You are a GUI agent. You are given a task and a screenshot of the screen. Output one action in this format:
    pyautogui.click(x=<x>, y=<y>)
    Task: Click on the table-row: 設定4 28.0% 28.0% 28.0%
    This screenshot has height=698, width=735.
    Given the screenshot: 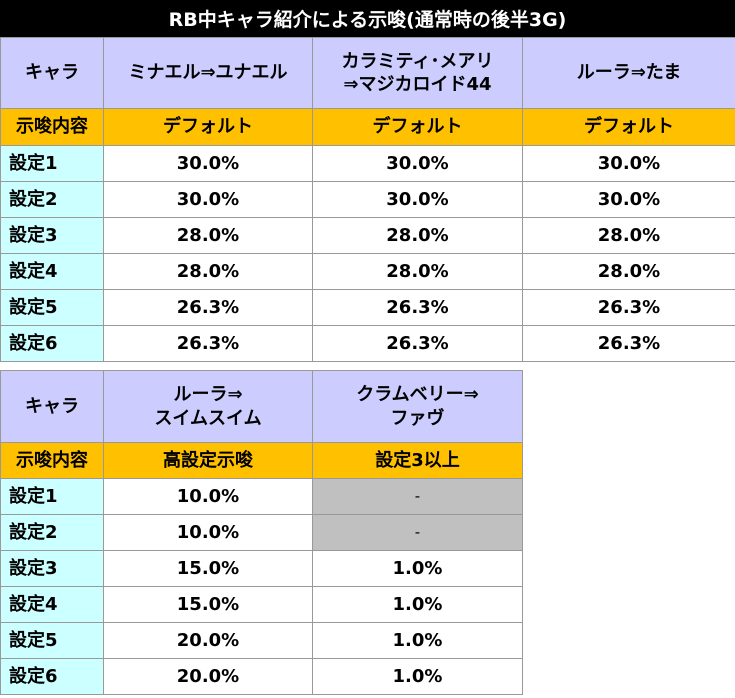 What is the action you would take?
    pyautogui.click(x=367, y=271)
    